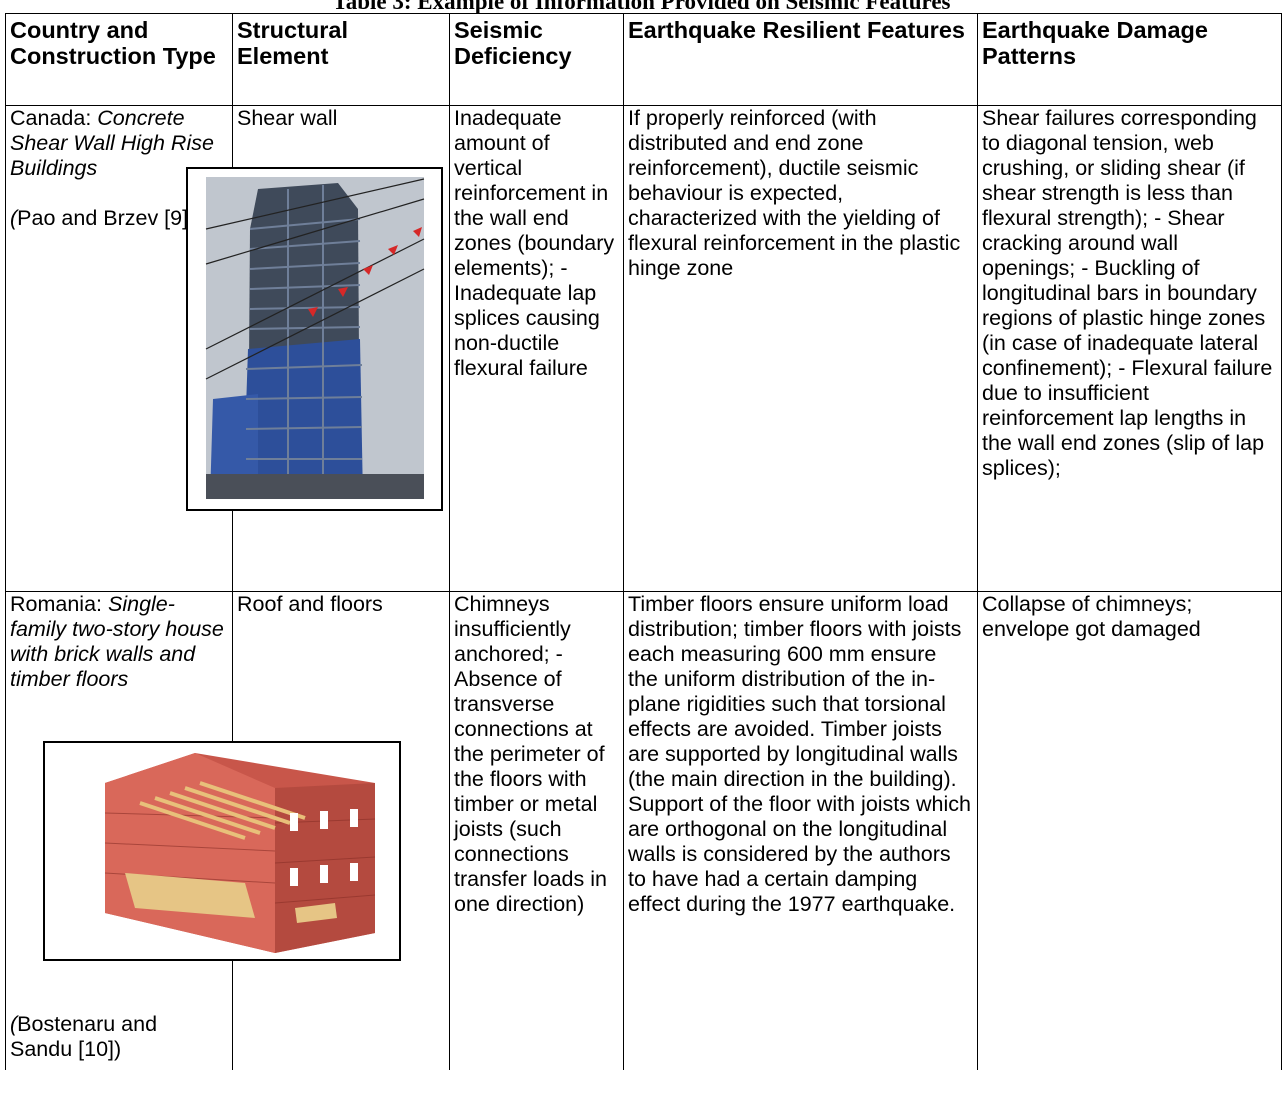 Image resolution: width=1283 pixels, height=1120 pixels. Describe the element at coordinates (1095, 43) in the screenshot. I see `header-text: Earthquake Damage Patterns` at that location.